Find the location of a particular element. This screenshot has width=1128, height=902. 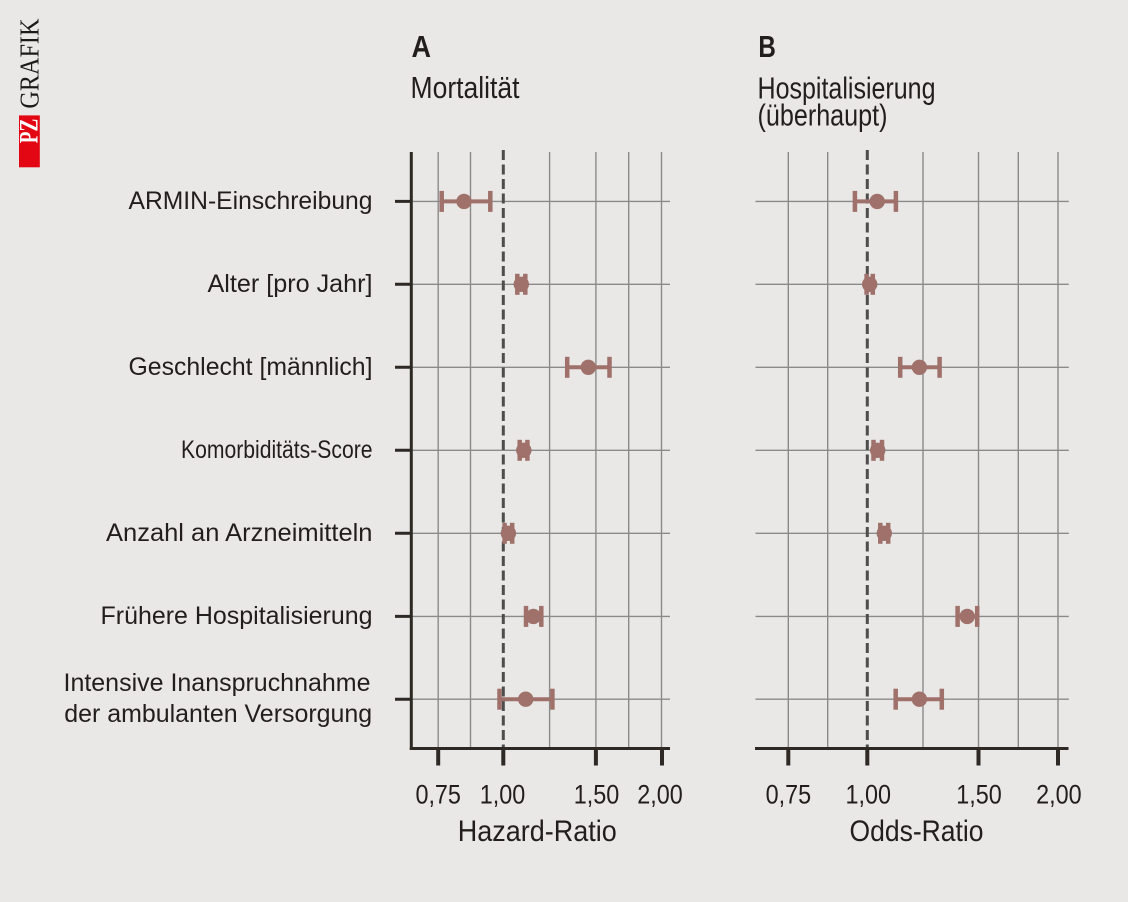

svg-text: Hazard-Ratio is located at coordinates (537, 831).